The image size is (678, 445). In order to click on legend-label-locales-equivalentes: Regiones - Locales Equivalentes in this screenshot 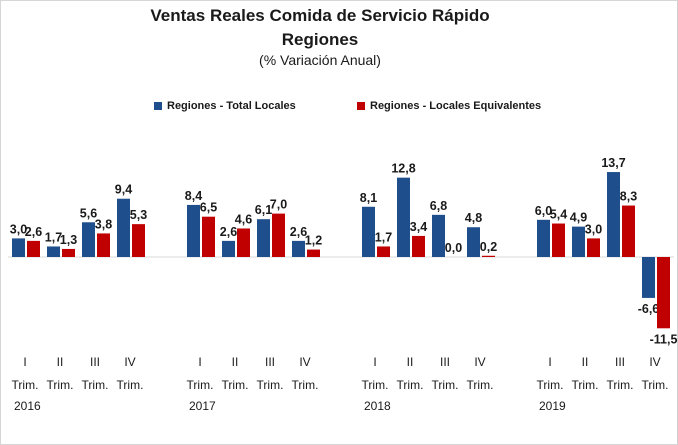, I will do `click(456, 106)`.